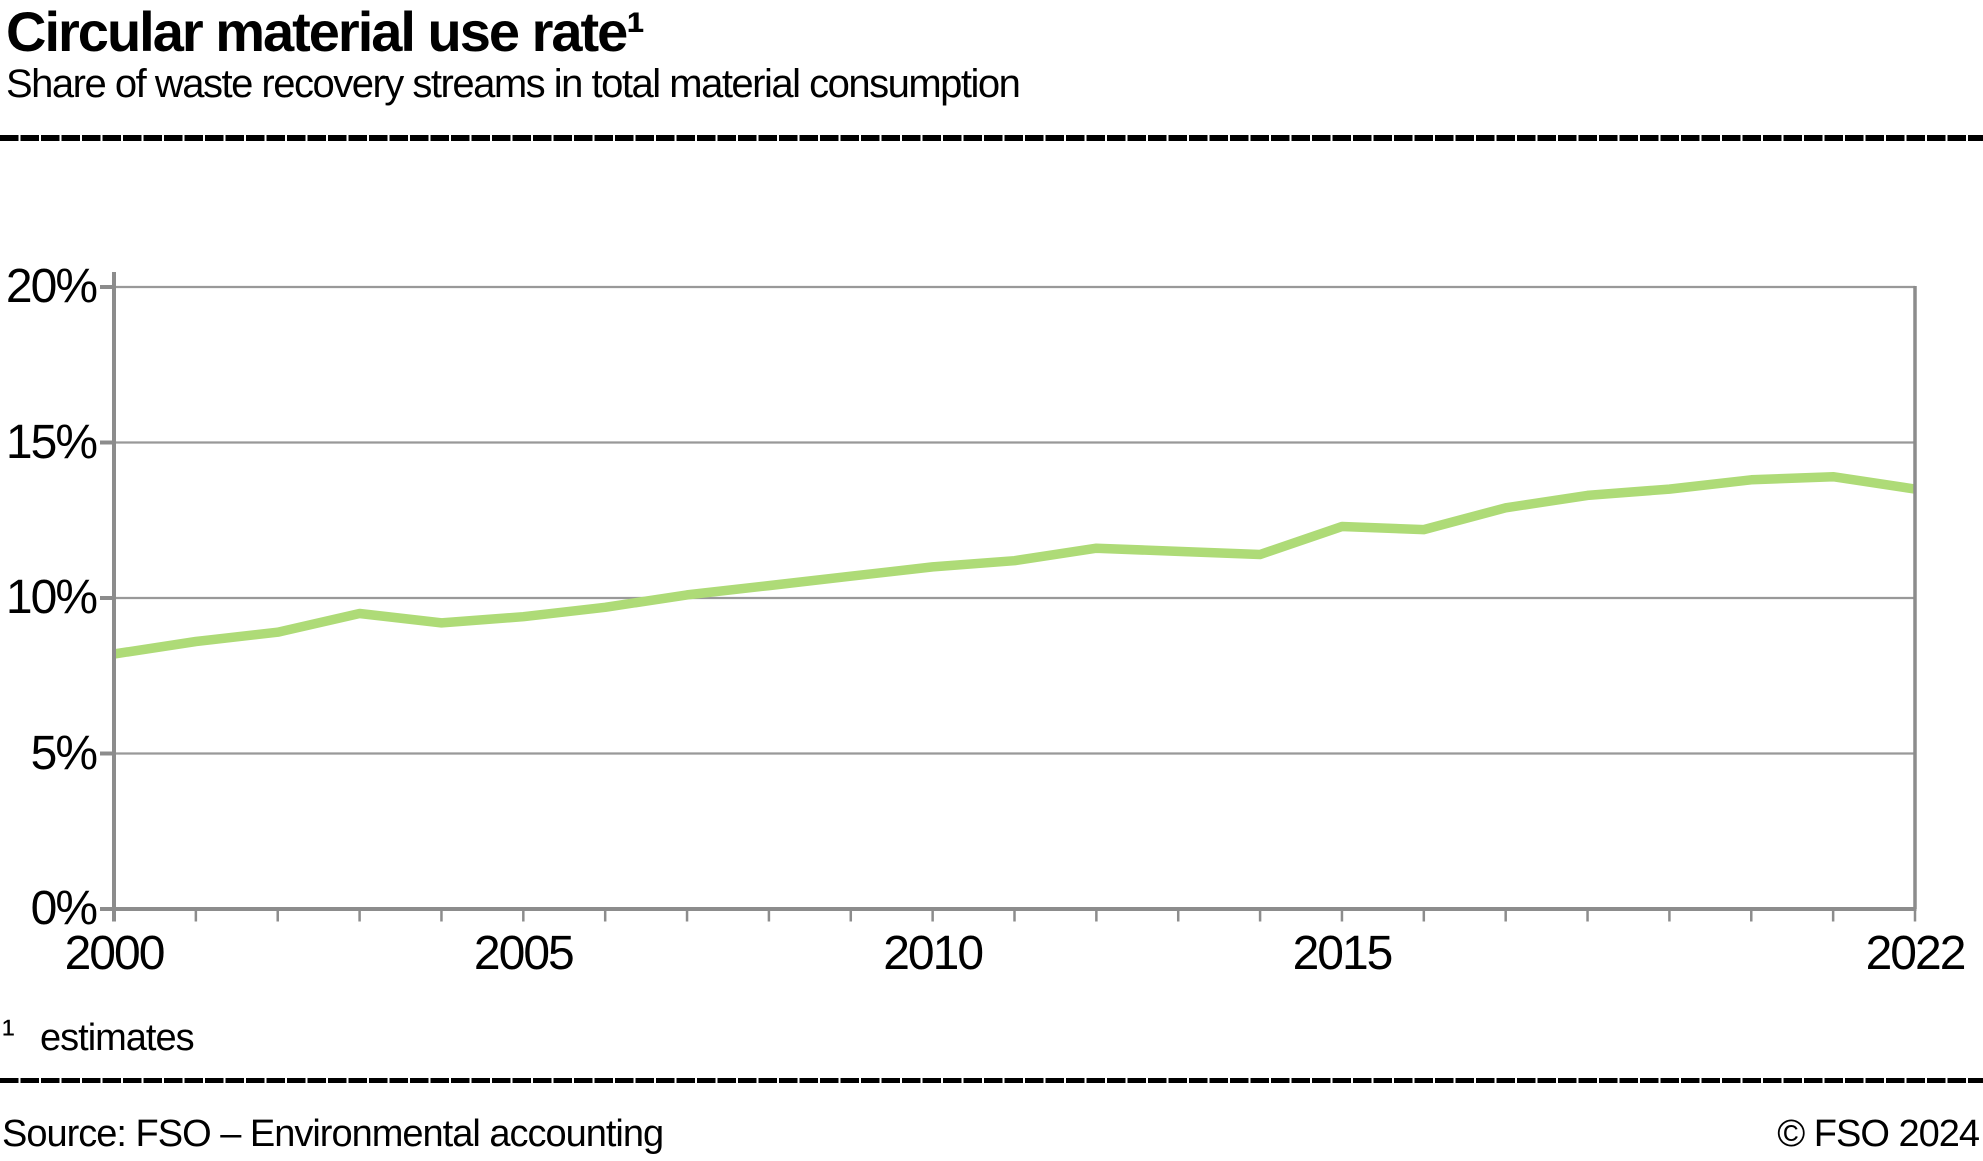 The image size is (1983, 1161). I want to click on footer-divider-rule, so click(991, 1080).